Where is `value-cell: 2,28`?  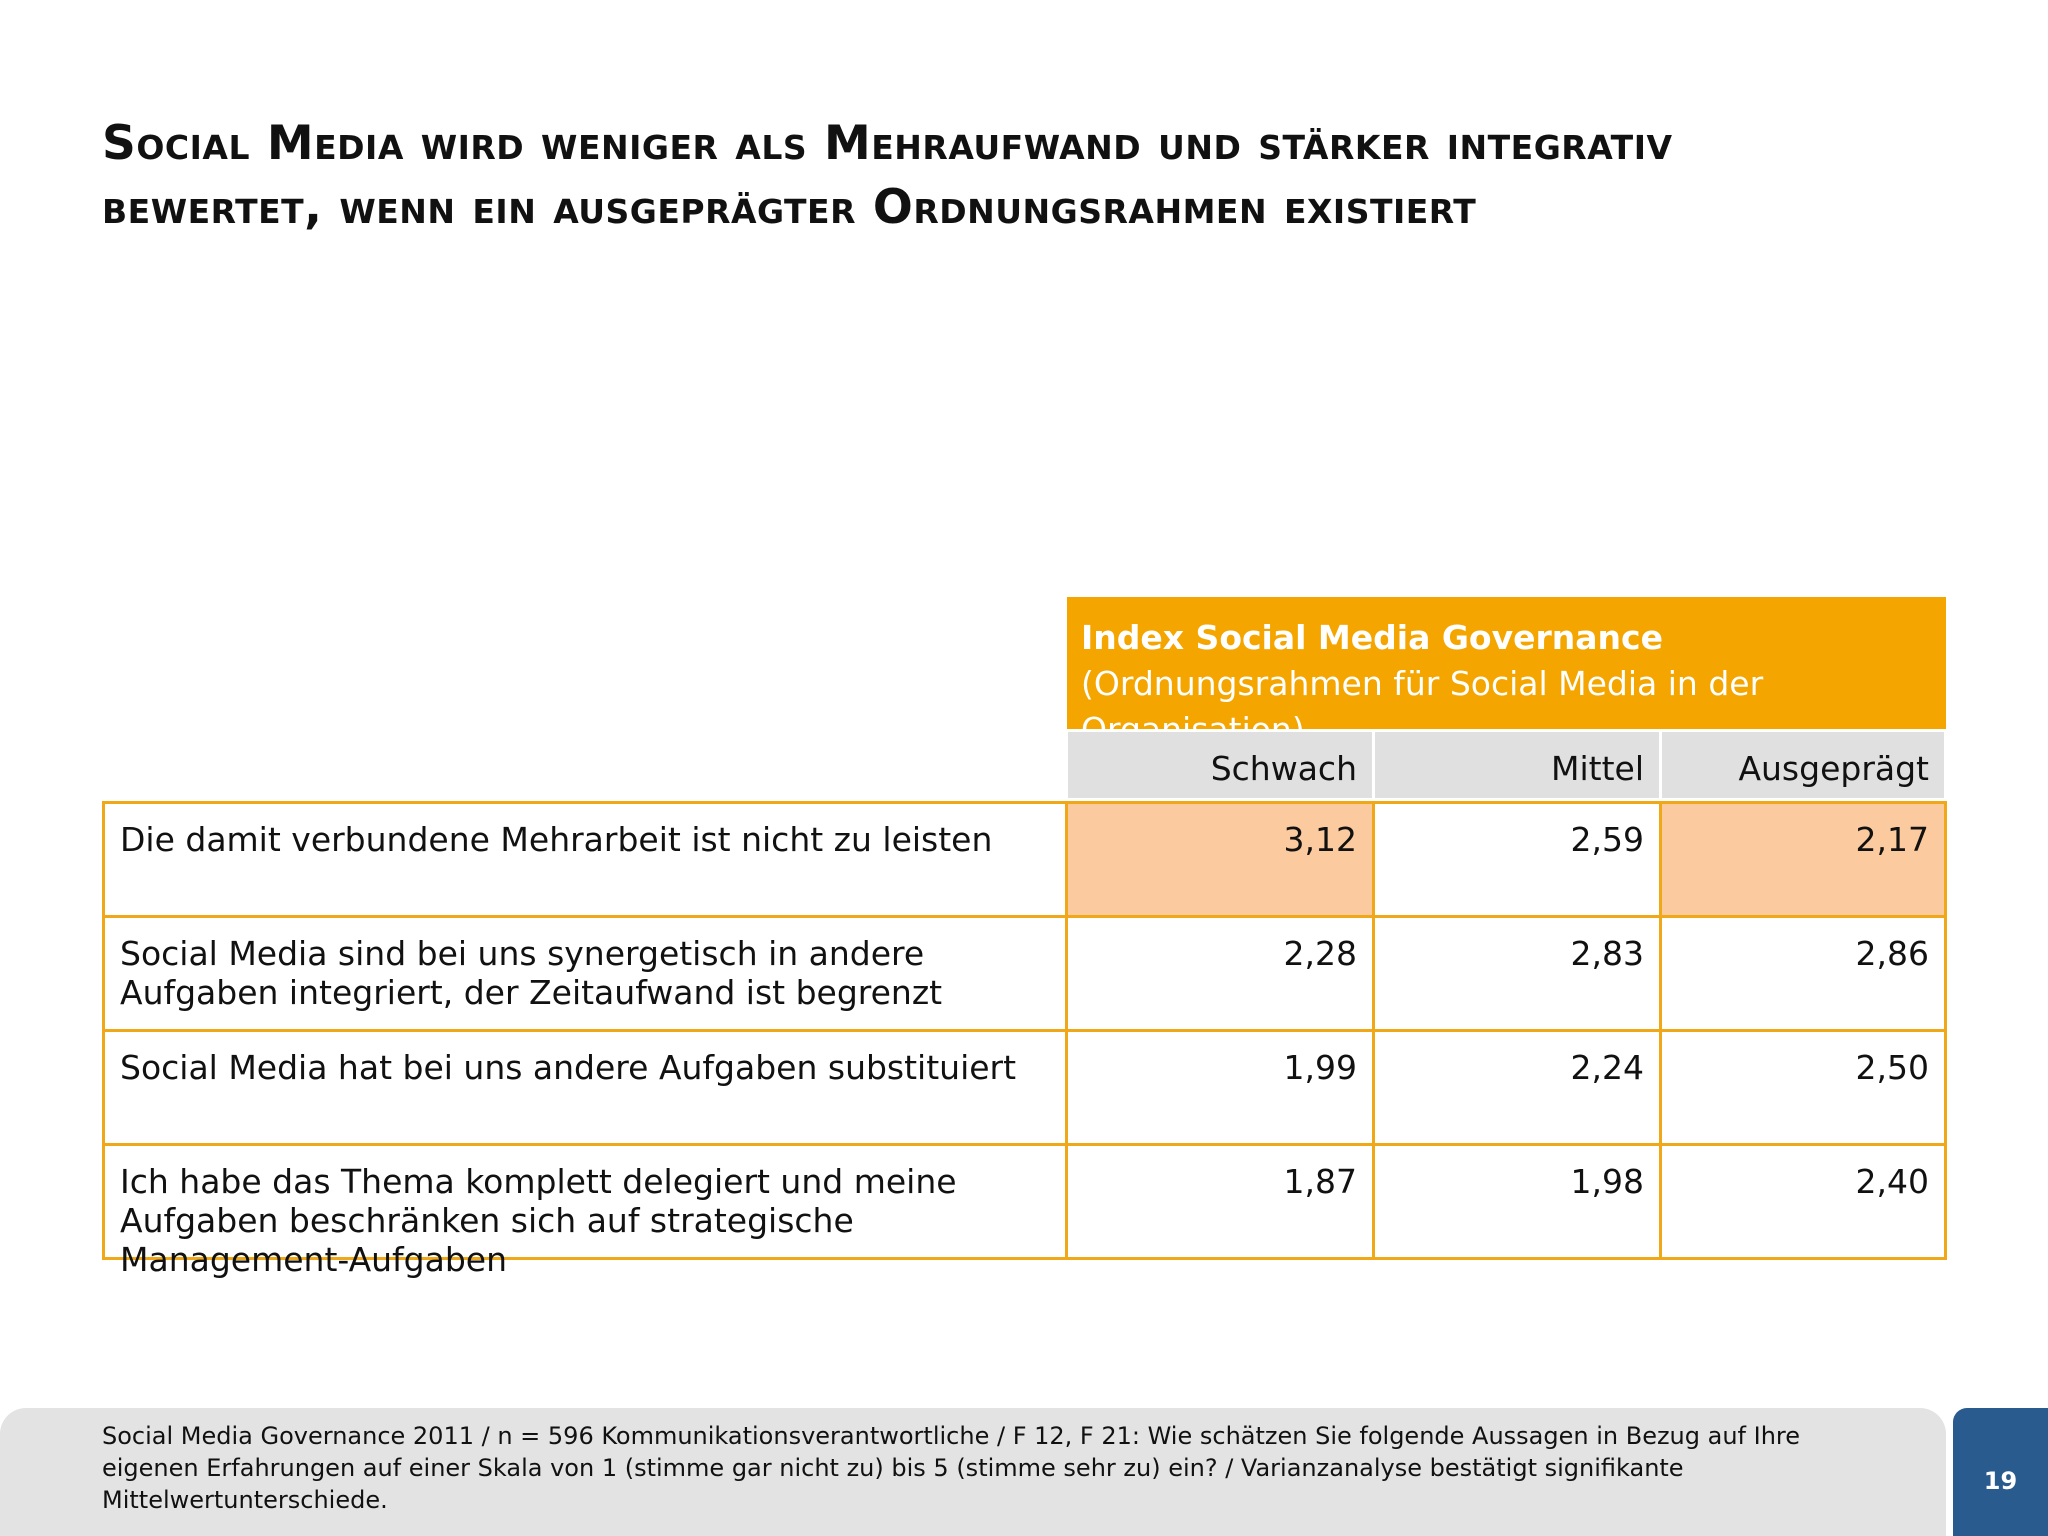 value-cell: 2,28 is located at coordinates (1220, 973).